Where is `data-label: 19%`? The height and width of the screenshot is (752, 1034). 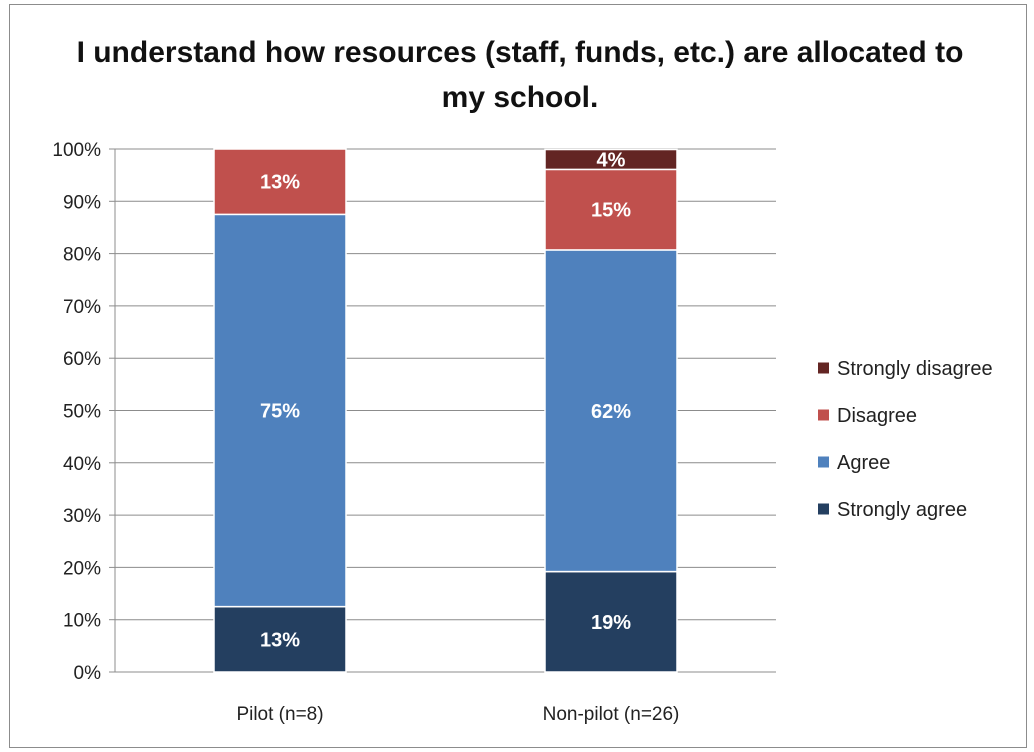 data-label: 19% is located at coordinates (611, 623).